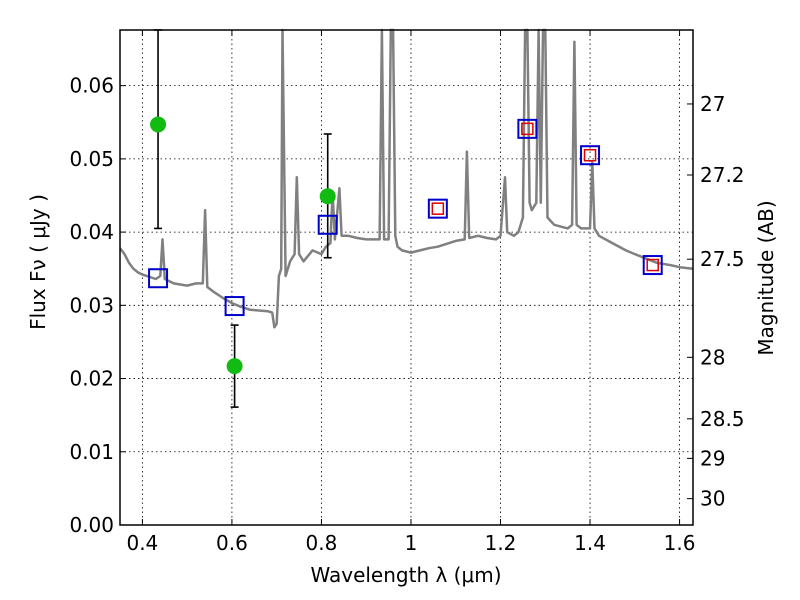 The image size is (800, 600). What do you see at coordinates (501, 543) in the screenshot?
I see `x-tick-label: 1.2` at bounding box center [501, 543].